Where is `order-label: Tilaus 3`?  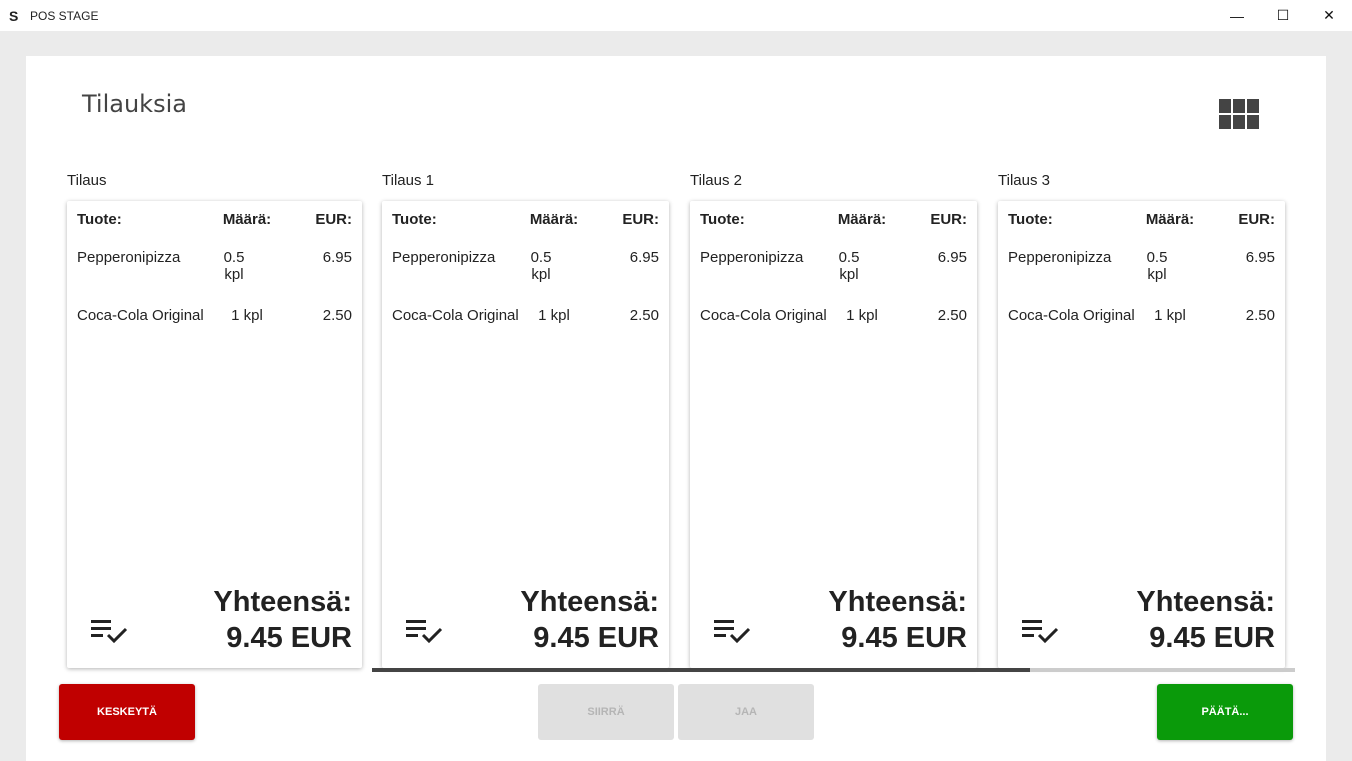 order-label: Tilaus 3 is located at coordinates (1024, 180).